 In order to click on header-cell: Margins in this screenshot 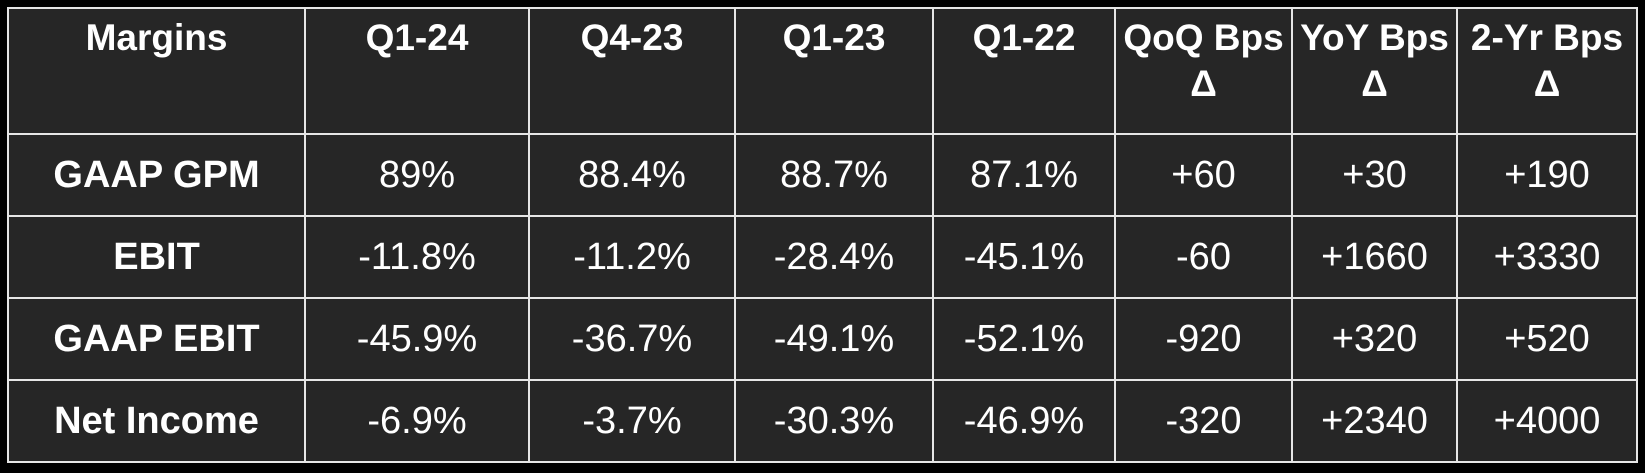, I will do `click(156, 71)`.